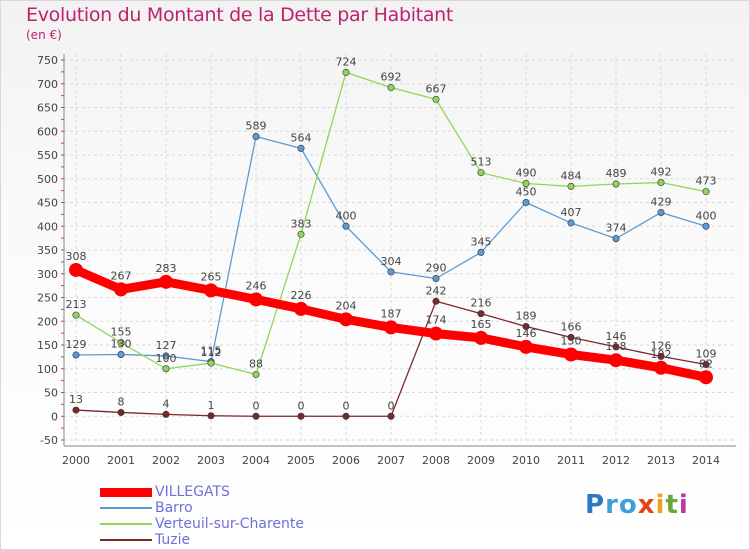 This screenshot has width=750, height=550. Describe the element at coordinates (47, 298) in the screenshot. I see `y-tick-label: 250` at that location.